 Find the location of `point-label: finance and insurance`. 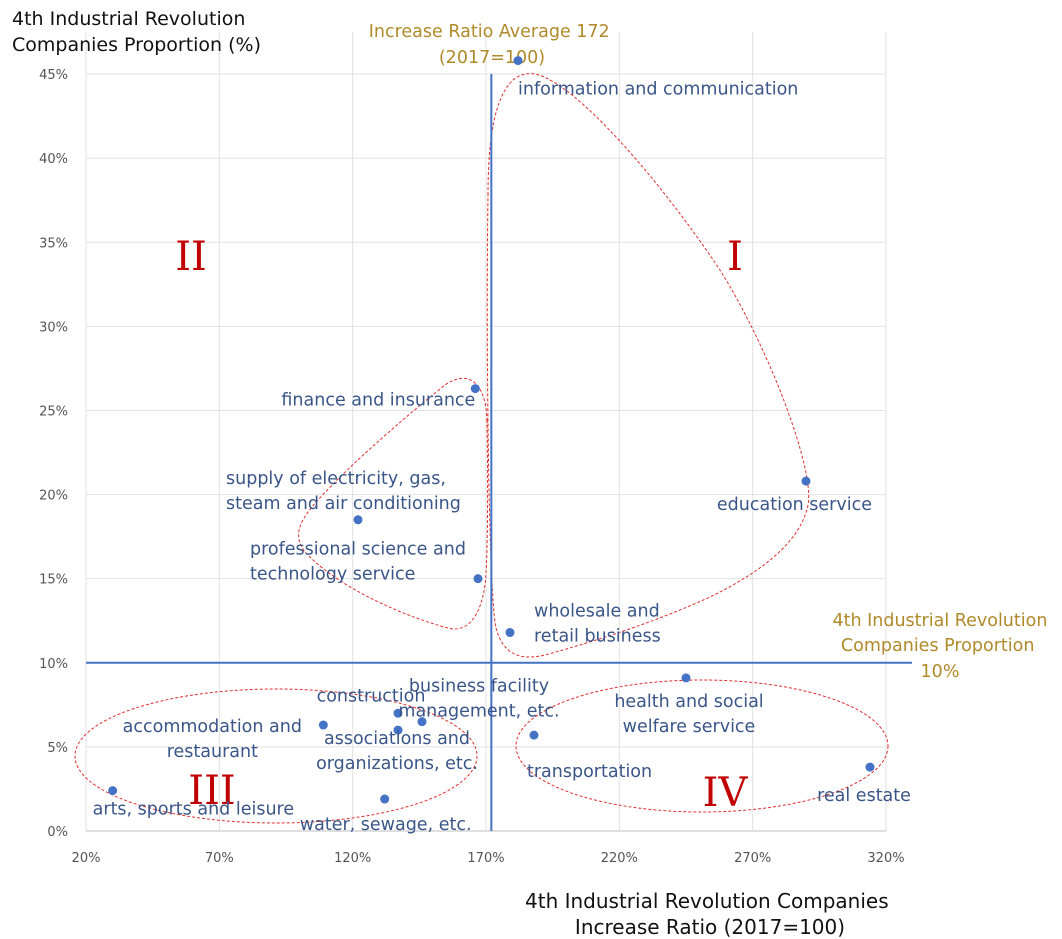

point-label: finance and insurance is located at coordinates (378, 401).